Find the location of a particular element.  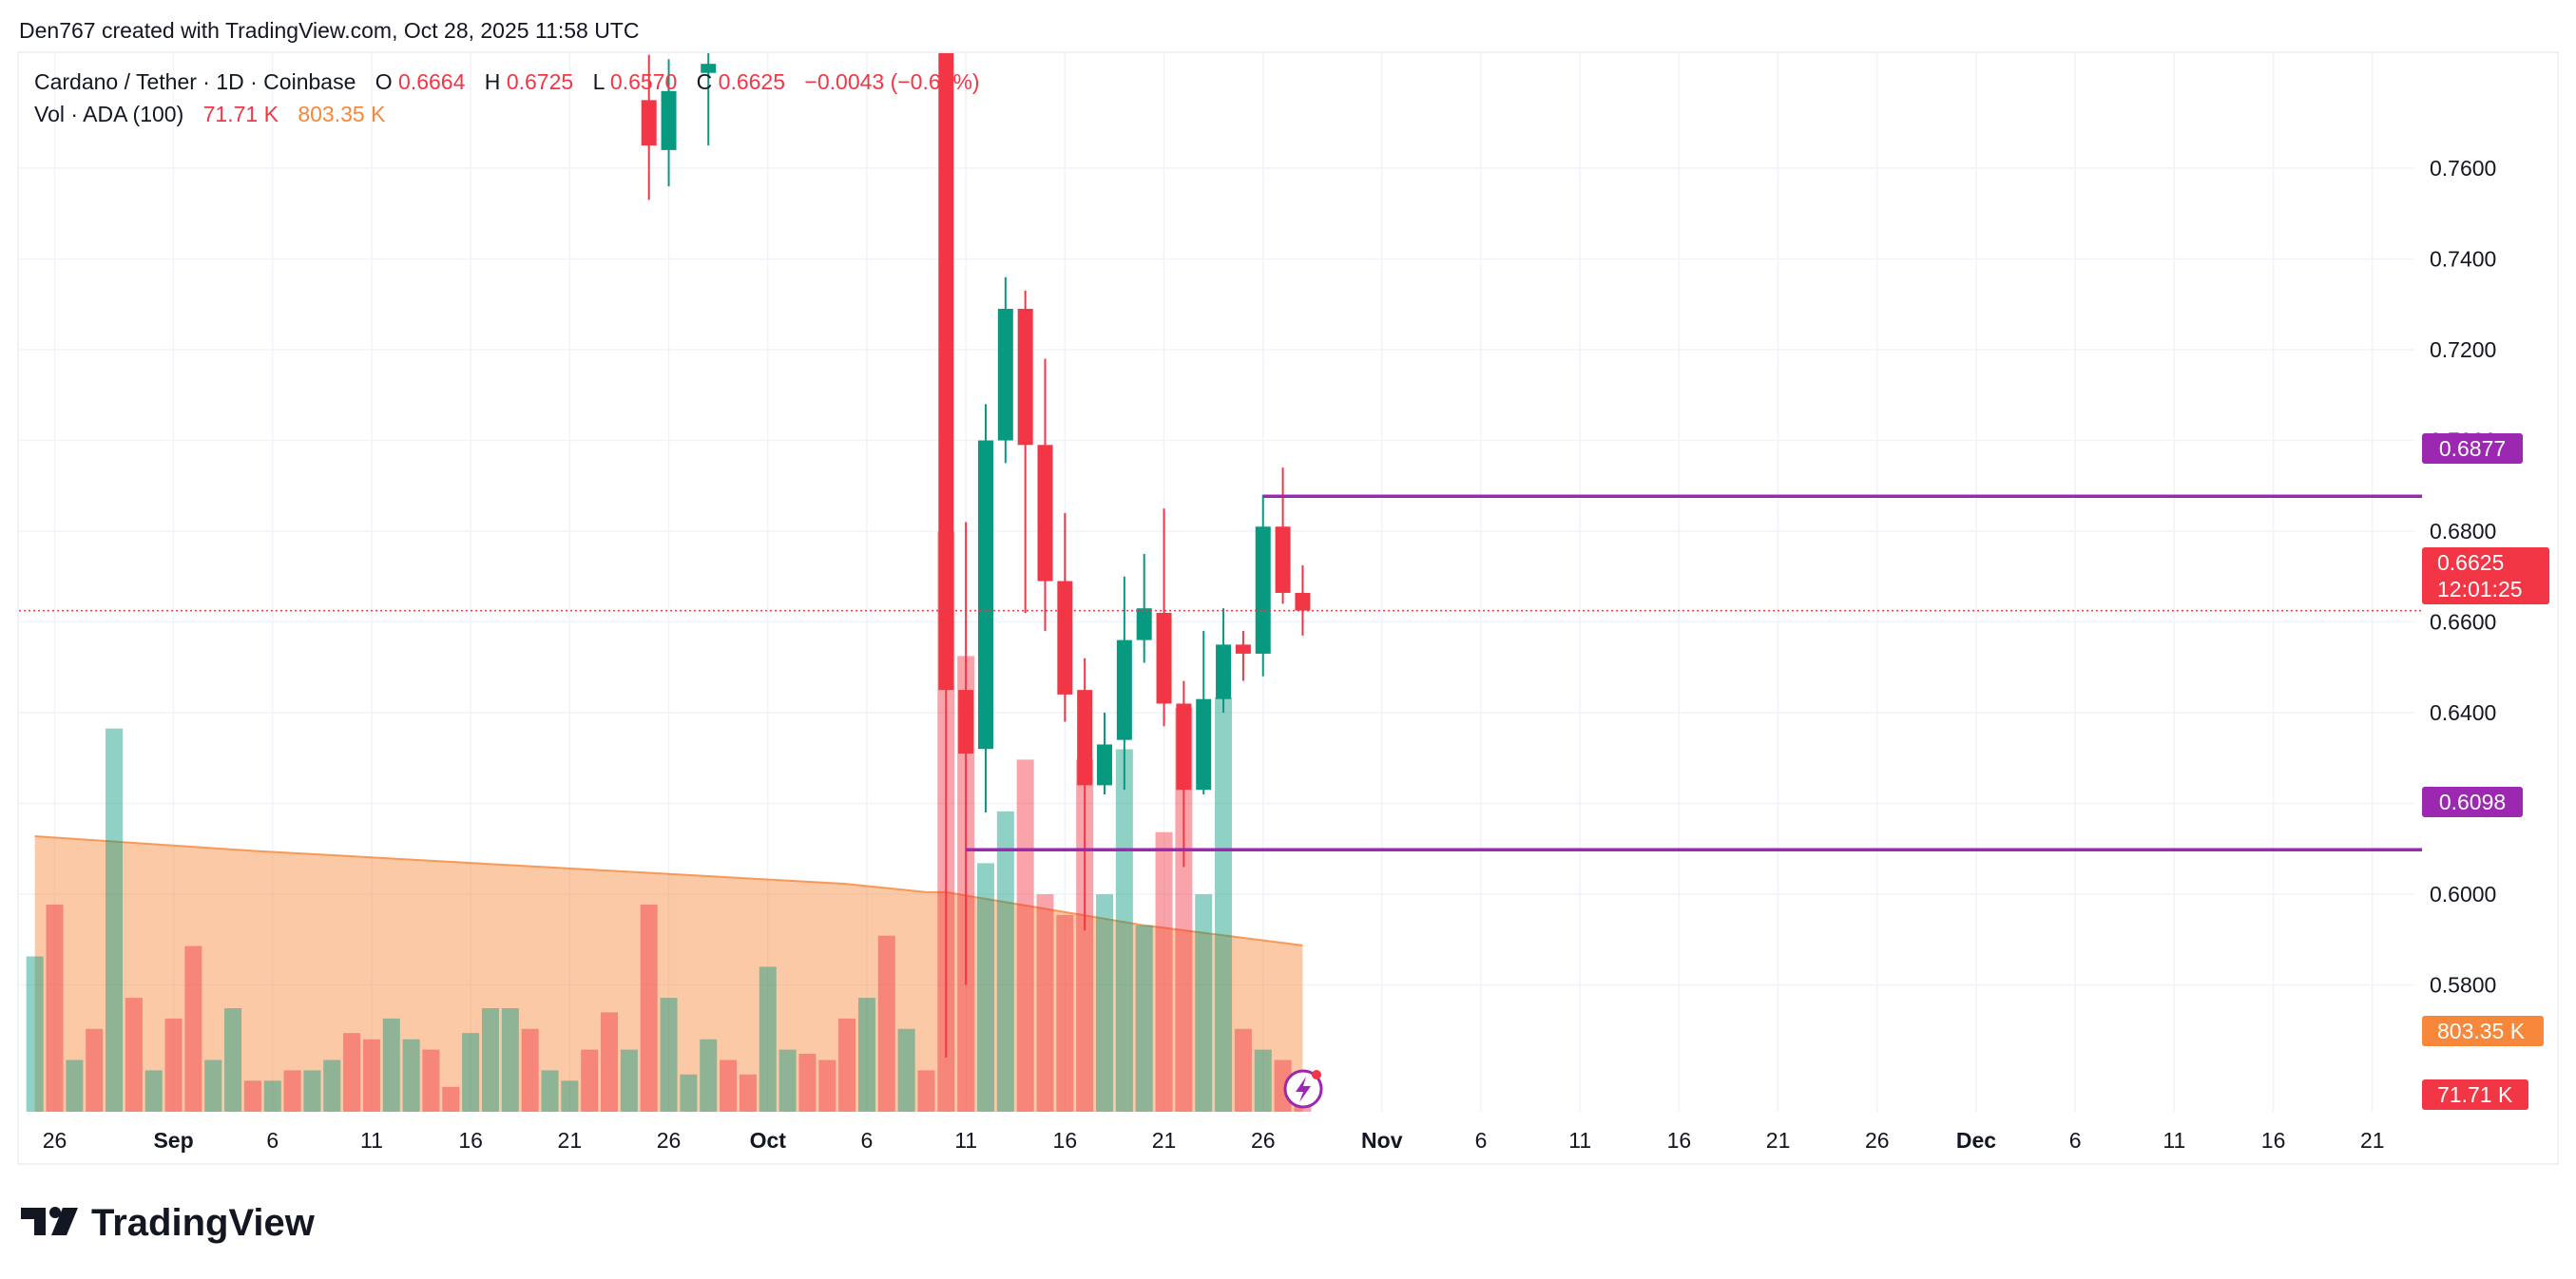

volume-ma-tag-text: 803.35 K is located at coordinates (2481, 1031).